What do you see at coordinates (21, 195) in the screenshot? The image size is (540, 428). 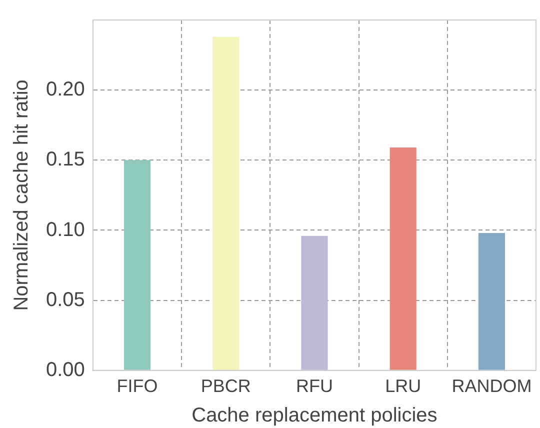 I see `y-axis-title: Normalized cache hit ratio` at bounding box center [21, 195].